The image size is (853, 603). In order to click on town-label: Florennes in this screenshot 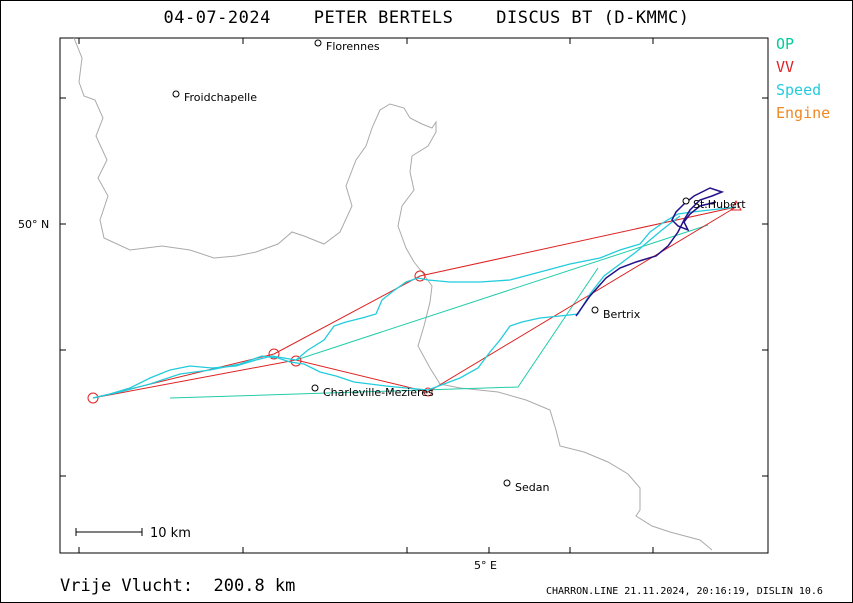, I will do `click(353, 46)`.